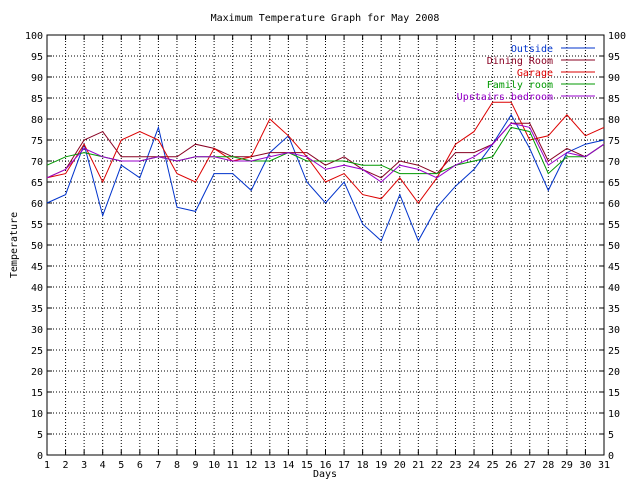 This screenshot has width=640, height=480. Describe the element at coordinates (214, 465) in the screenshot. I see `x-tick-label: 10` at that location.